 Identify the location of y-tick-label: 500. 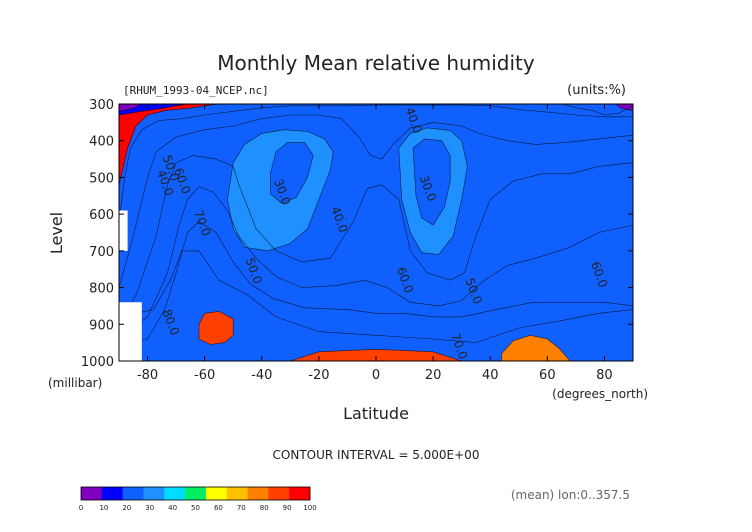
(101, 178).